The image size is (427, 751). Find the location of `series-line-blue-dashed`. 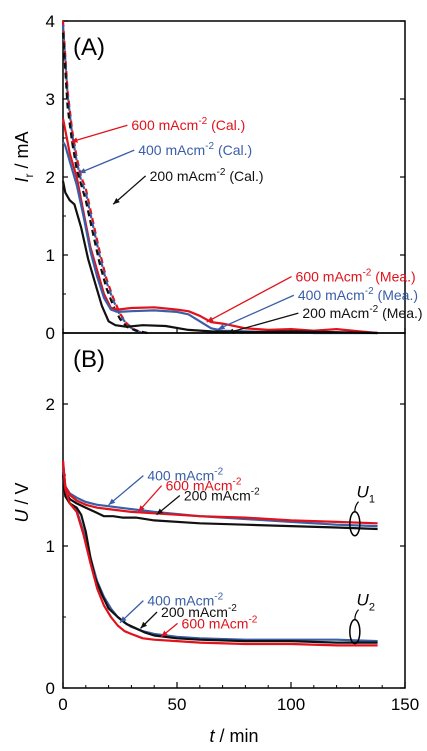

series-line-blue-dashed is located at coordinates (102, 179).